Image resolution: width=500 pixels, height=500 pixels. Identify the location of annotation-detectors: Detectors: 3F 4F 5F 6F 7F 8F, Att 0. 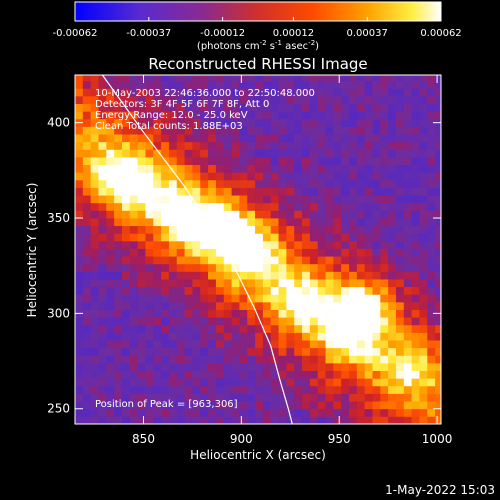
(182, 104).